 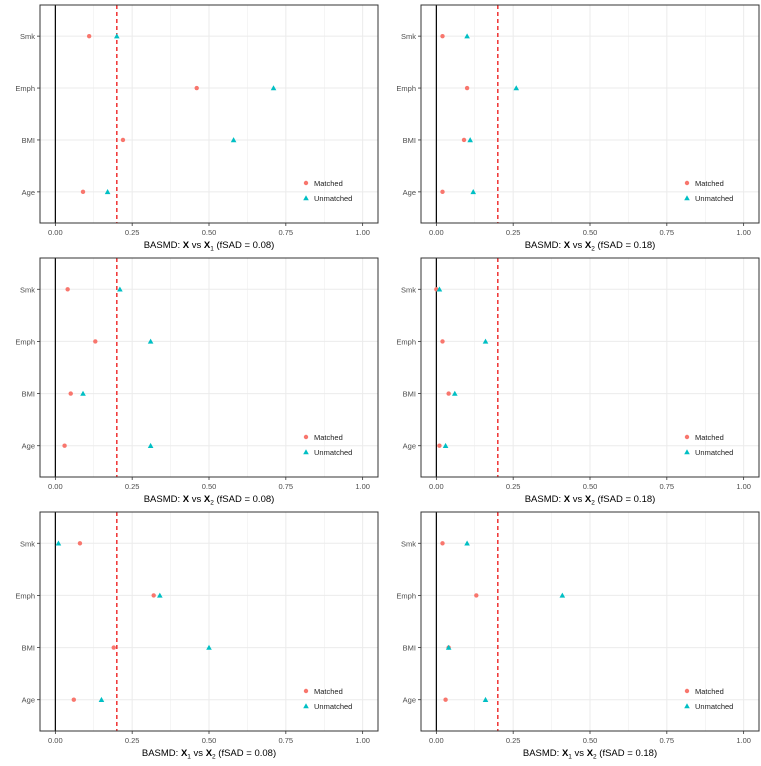 What do you see at coordinates (687, 691) in the screenshot?
I see `legend-matched-key` at bounding box center [687, 691].